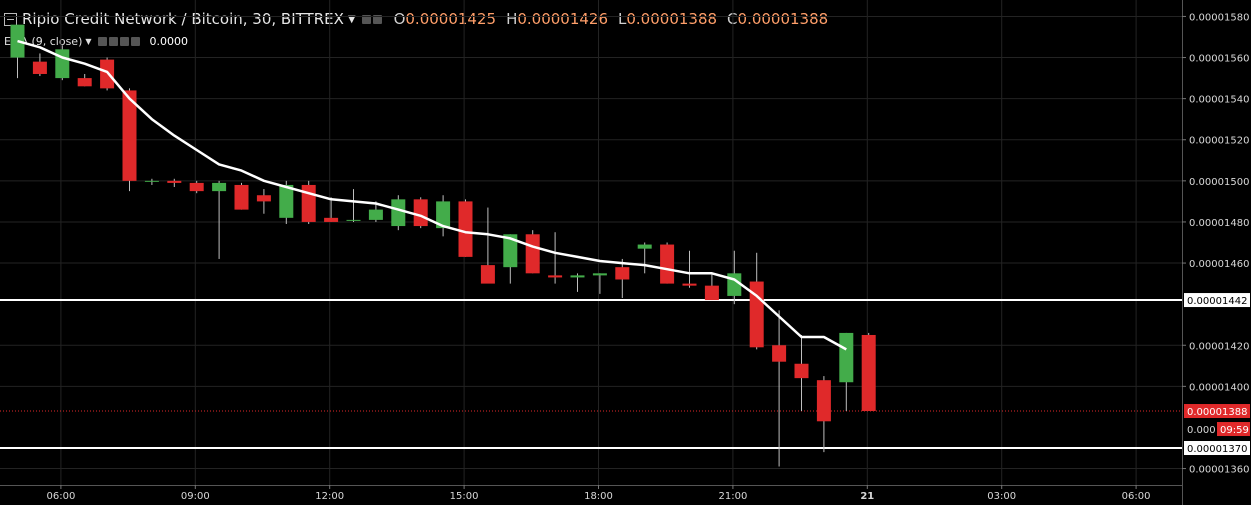 The width and height of the screenshot is (1251, 505). Describe the element at coordinates (1219, 223) in the screenshot. I see `y-tick-label: 0.00001480` at that location.